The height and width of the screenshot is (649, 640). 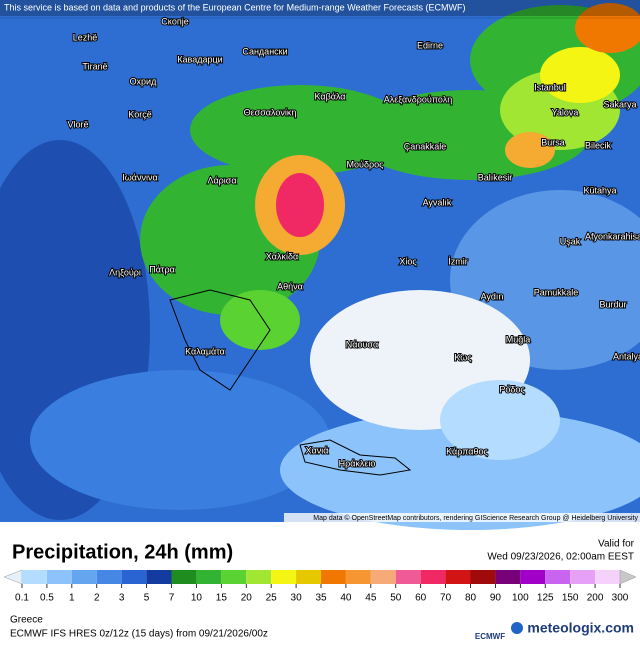 I want to click on place-label: Balıkesir, so click(x=495, y=177).